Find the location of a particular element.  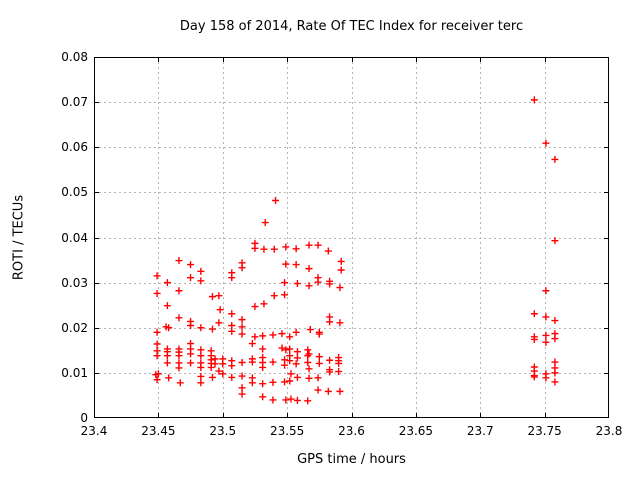

x-tick-label: 23.75 is located at coordinates (544, 431).